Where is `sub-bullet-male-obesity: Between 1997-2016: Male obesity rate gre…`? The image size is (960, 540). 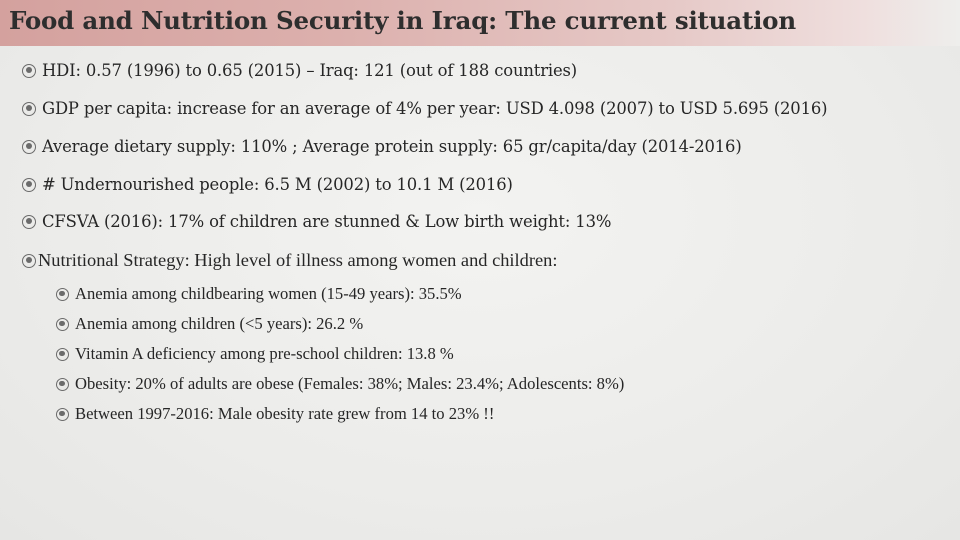
sub-bullet-male-obesity: Between 1997-2016: Male obesity rate gre… is located at coordinates (275, 414).